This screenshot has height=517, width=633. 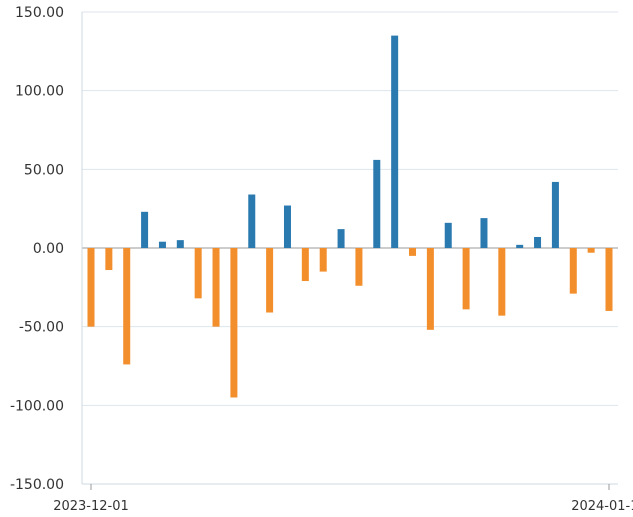 I want to click on y-tick-label: 50.00, so click(x=44, y=170).